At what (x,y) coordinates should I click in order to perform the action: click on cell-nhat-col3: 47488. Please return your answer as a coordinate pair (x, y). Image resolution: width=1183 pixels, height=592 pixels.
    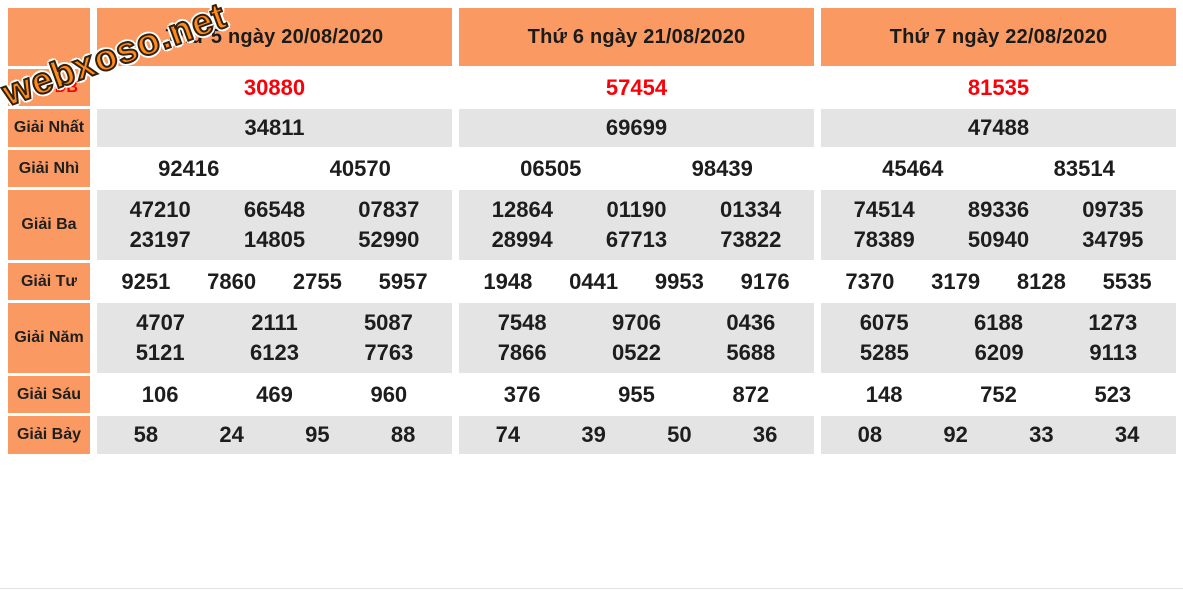
    Looking at the image, I should click on (998, 128).